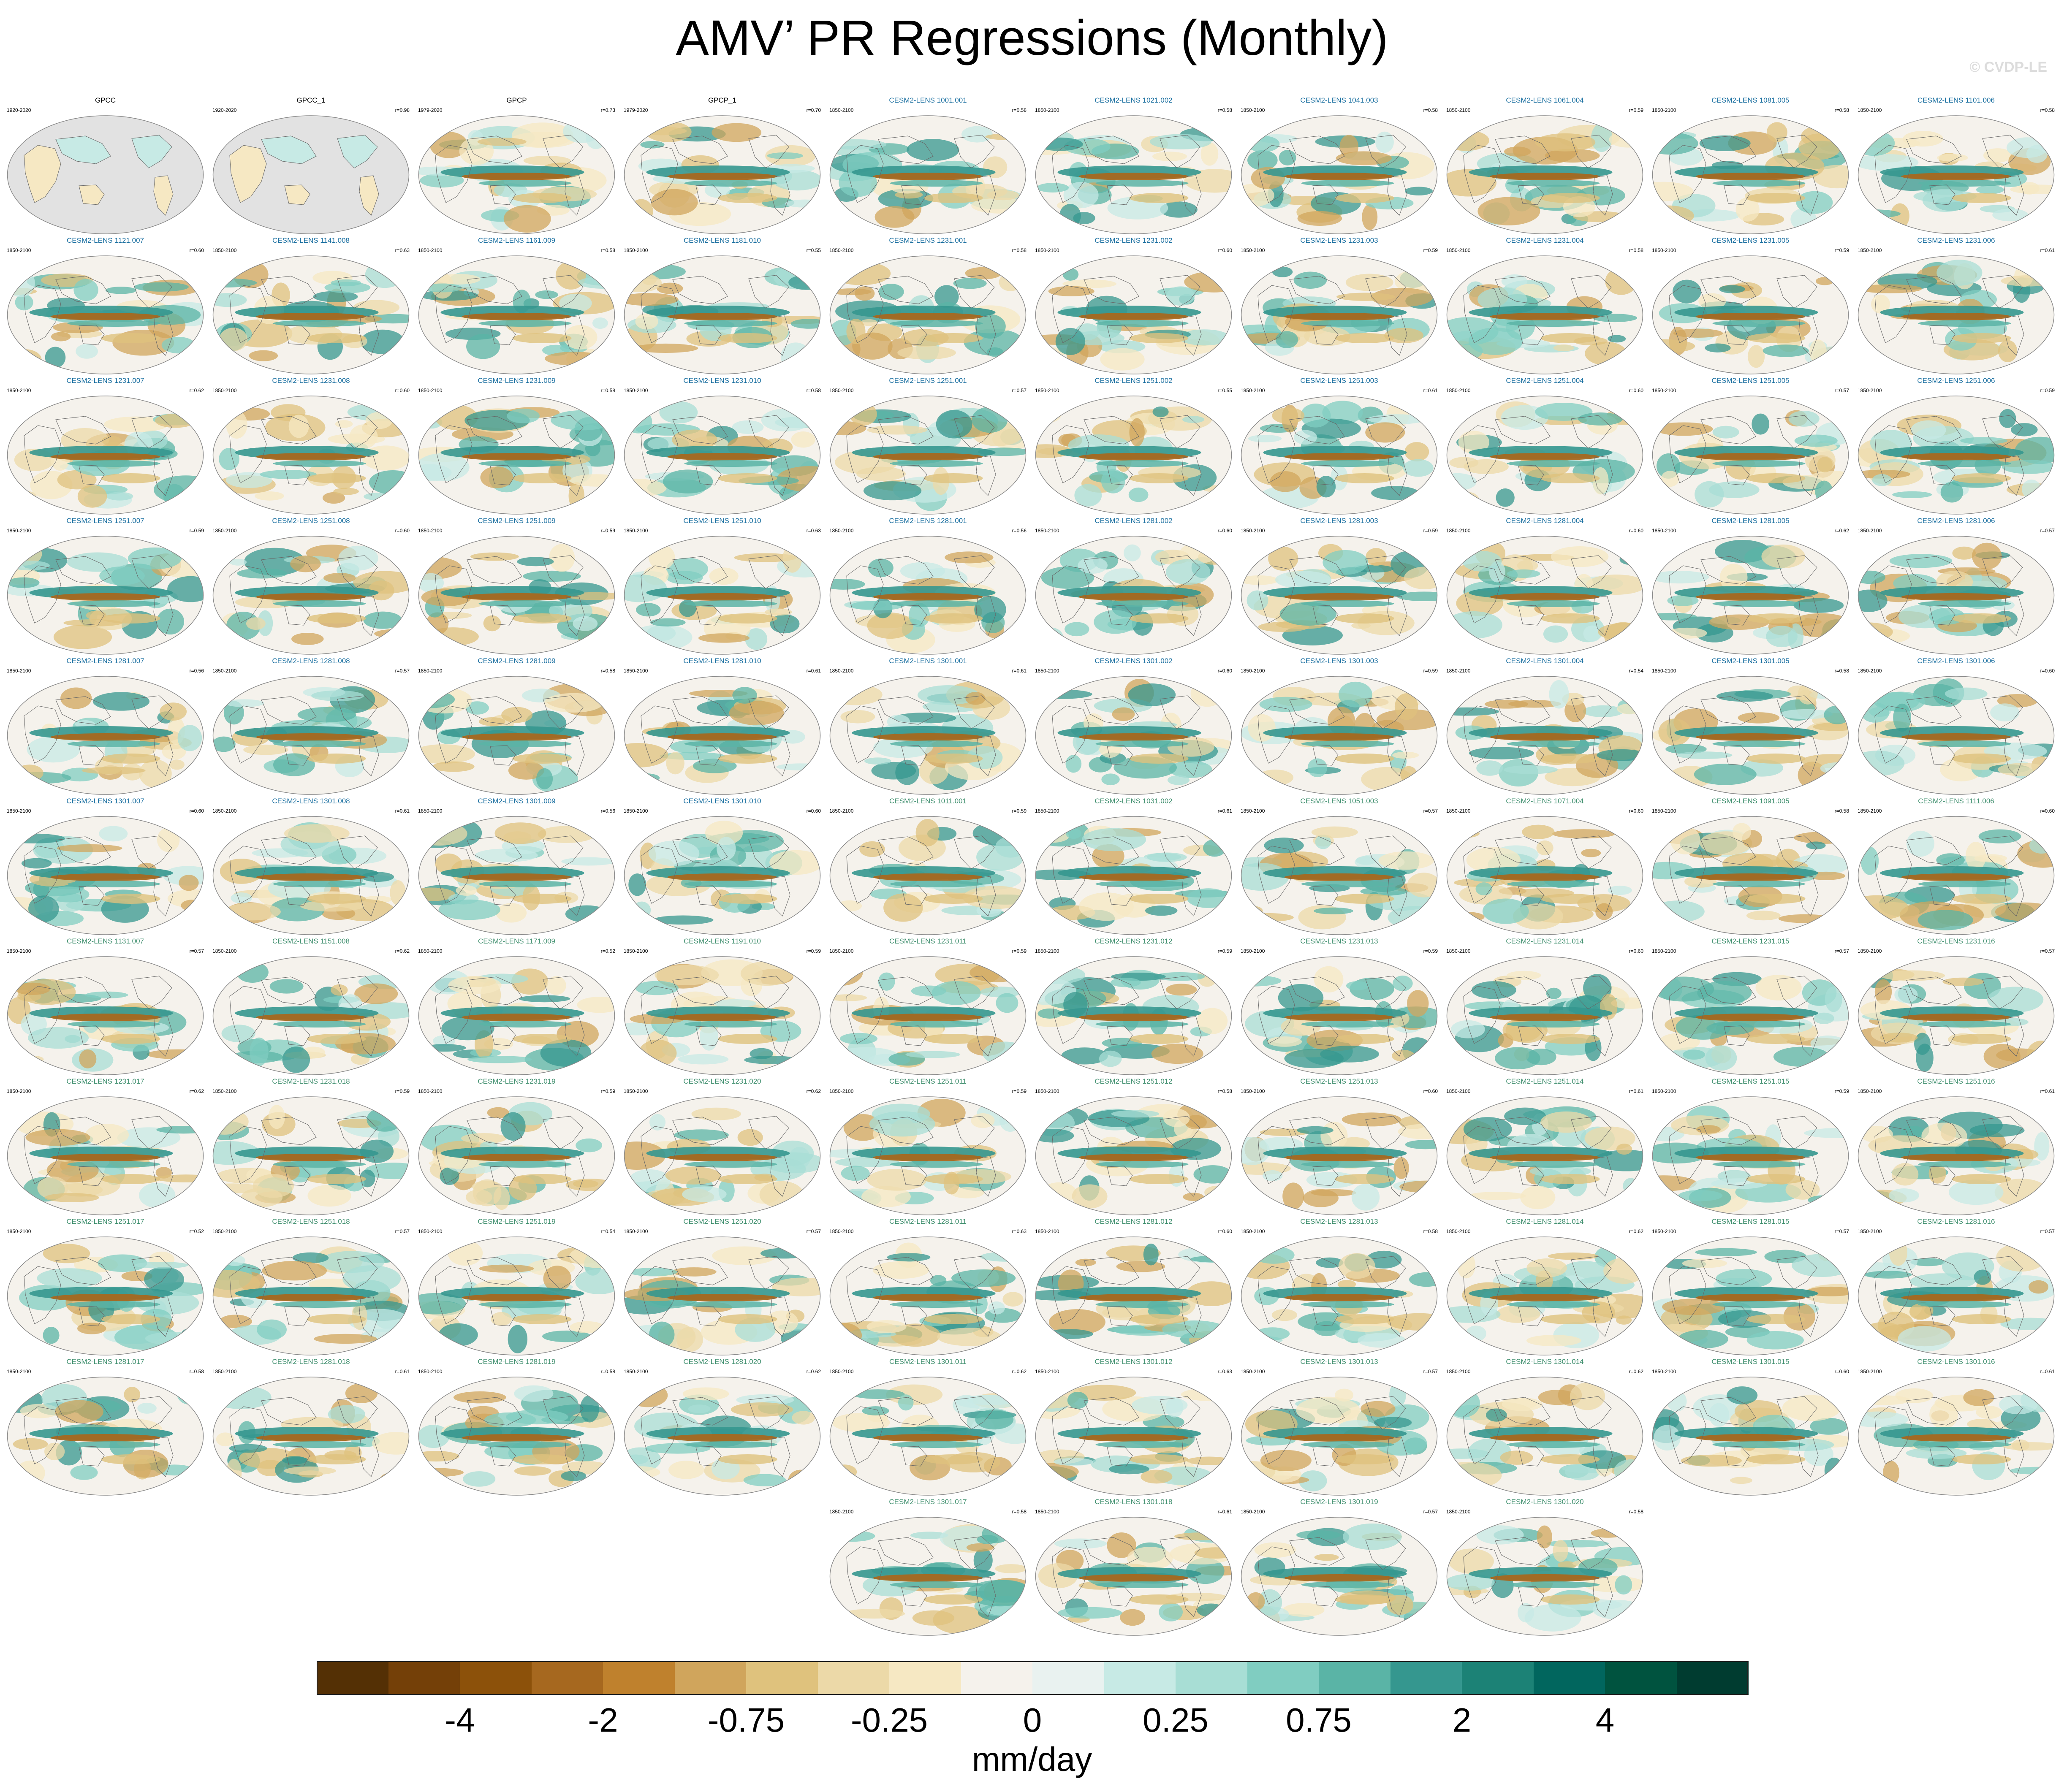 The width and height of the screenshot is (2064, 1792). What do you see at coordinates (311, 306) in the screenshot?
I see `map-panel: CESM2-LENS 1141.008 1850-2100 r=0.63` at bounding box center [311, 306].